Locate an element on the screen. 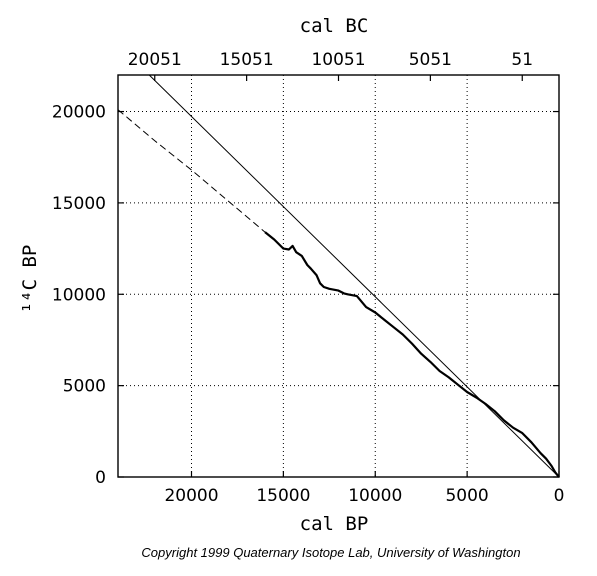  x2-tick-label: 51 is located at coordinates (522, 60).